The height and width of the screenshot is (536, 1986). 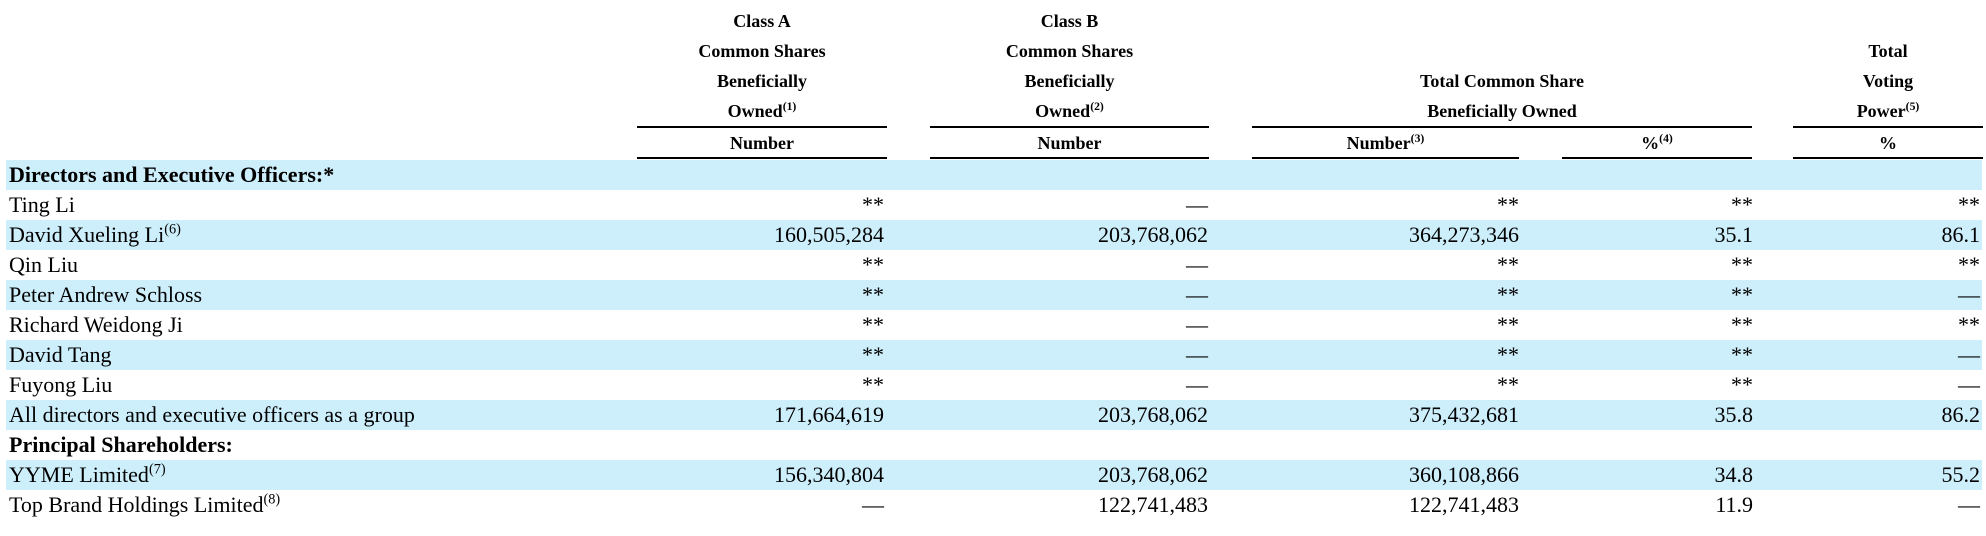 What do you see at coordinates (1069, 21) in the screenshot?
I see `class-b-header-line: Class B` at bounding box center [1069, 21].